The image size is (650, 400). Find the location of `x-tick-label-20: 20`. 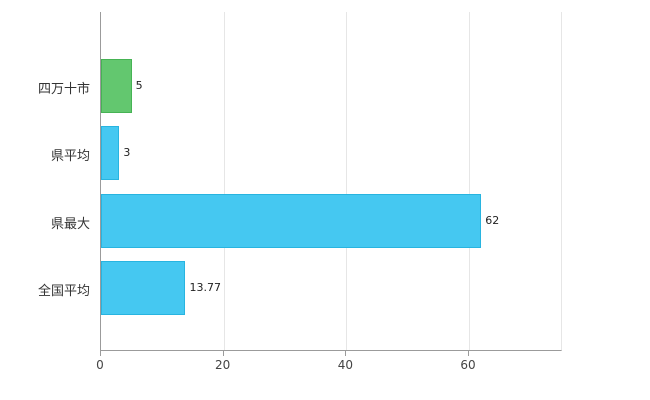

x-tick-label-20: 20 is located at coordinates (223, 365).